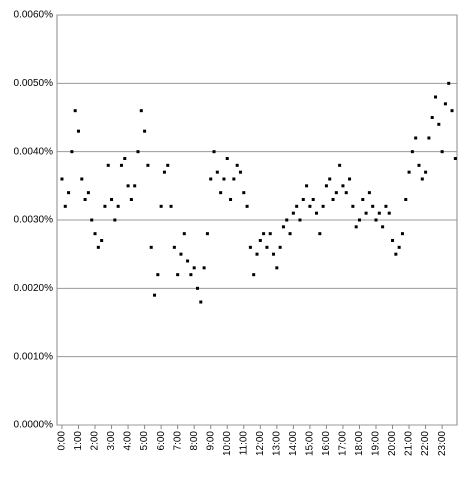 The width and height of the screenshot is (473, 478). What do you see at coordinates (34, 288) in the screenshot?
I see `y-tick-label: 0.0020%` at bounding box center [34, 288].